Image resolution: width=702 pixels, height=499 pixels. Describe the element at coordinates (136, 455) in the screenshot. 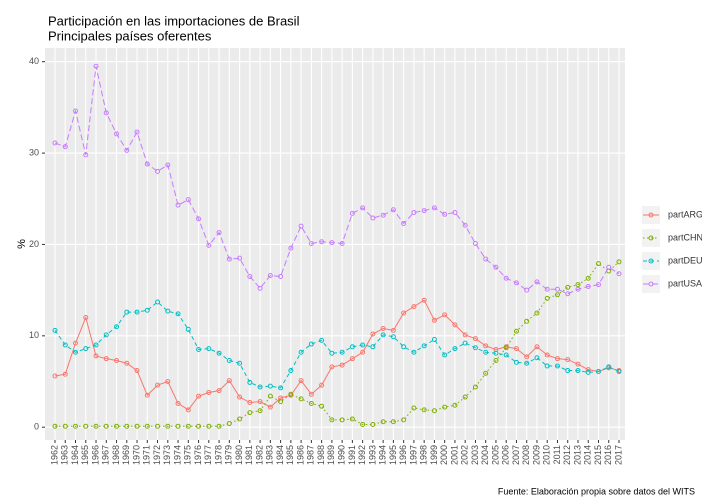

I see `x-tick-label: 1970` at that location.